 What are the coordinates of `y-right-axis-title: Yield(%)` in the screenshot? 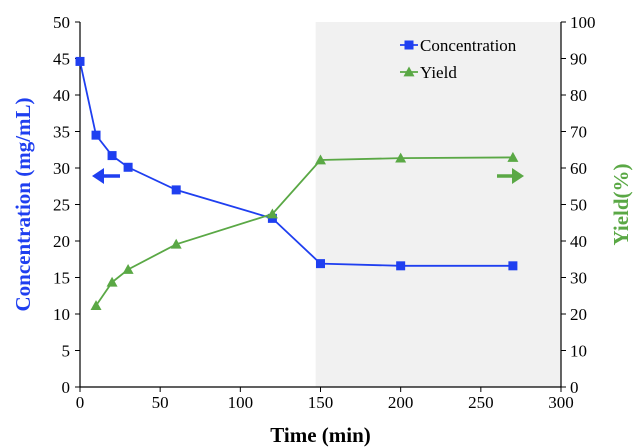 It's located at (621, 204).